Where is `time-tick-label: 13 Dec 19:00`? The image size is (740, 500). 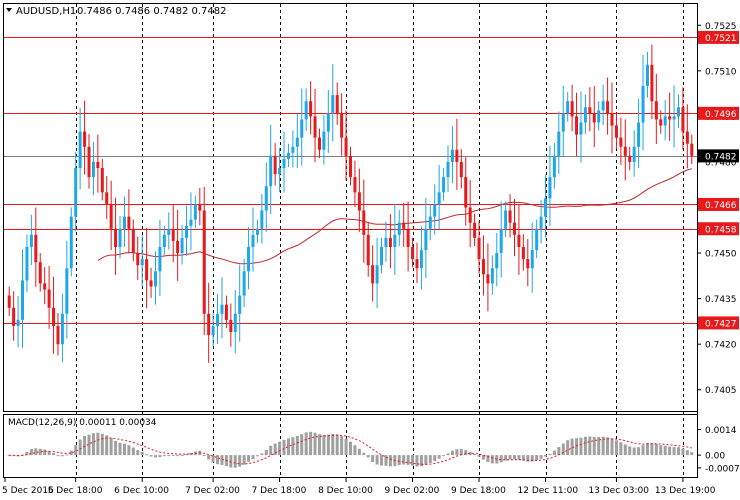
time-tick-label: 13 Dec 19:00 is located at coordinates (685, 491).